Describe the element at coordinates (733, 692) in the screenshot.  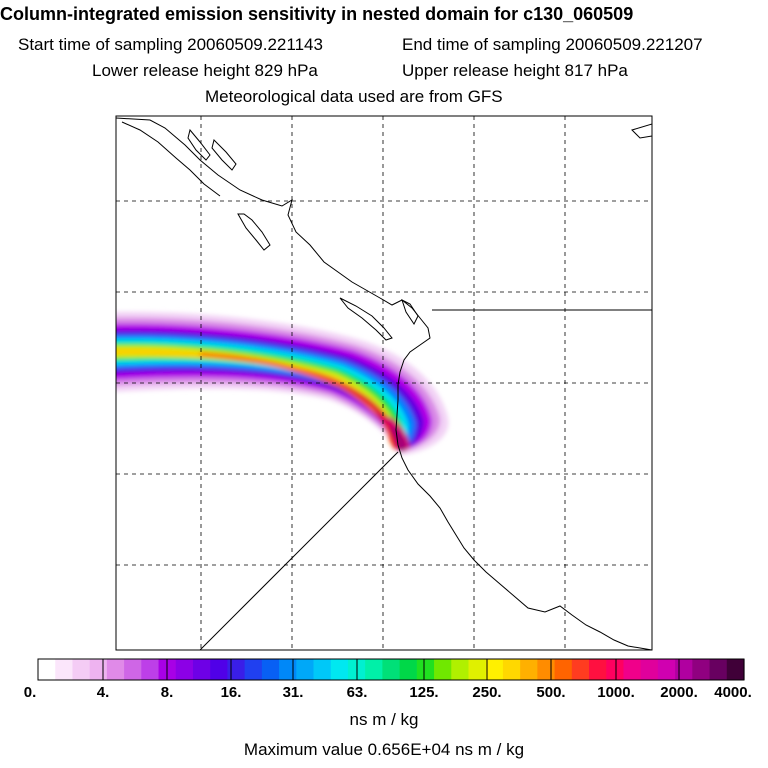
I see `colorbar-tick-label: 4000.` at that location.